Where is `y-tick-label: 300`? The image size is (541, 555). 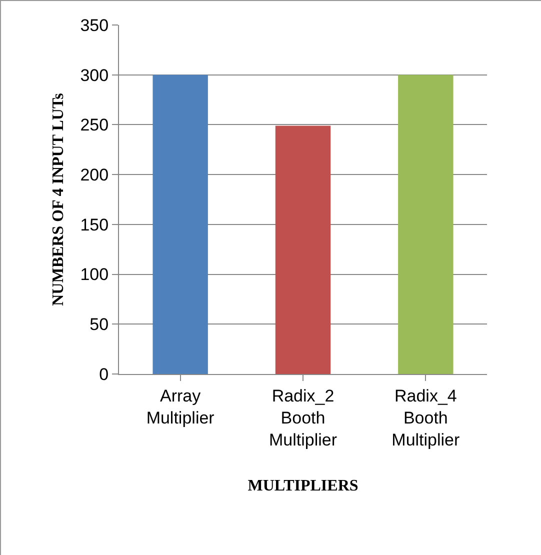
y-tick-label: 300 is located at coordinates (94, 75).